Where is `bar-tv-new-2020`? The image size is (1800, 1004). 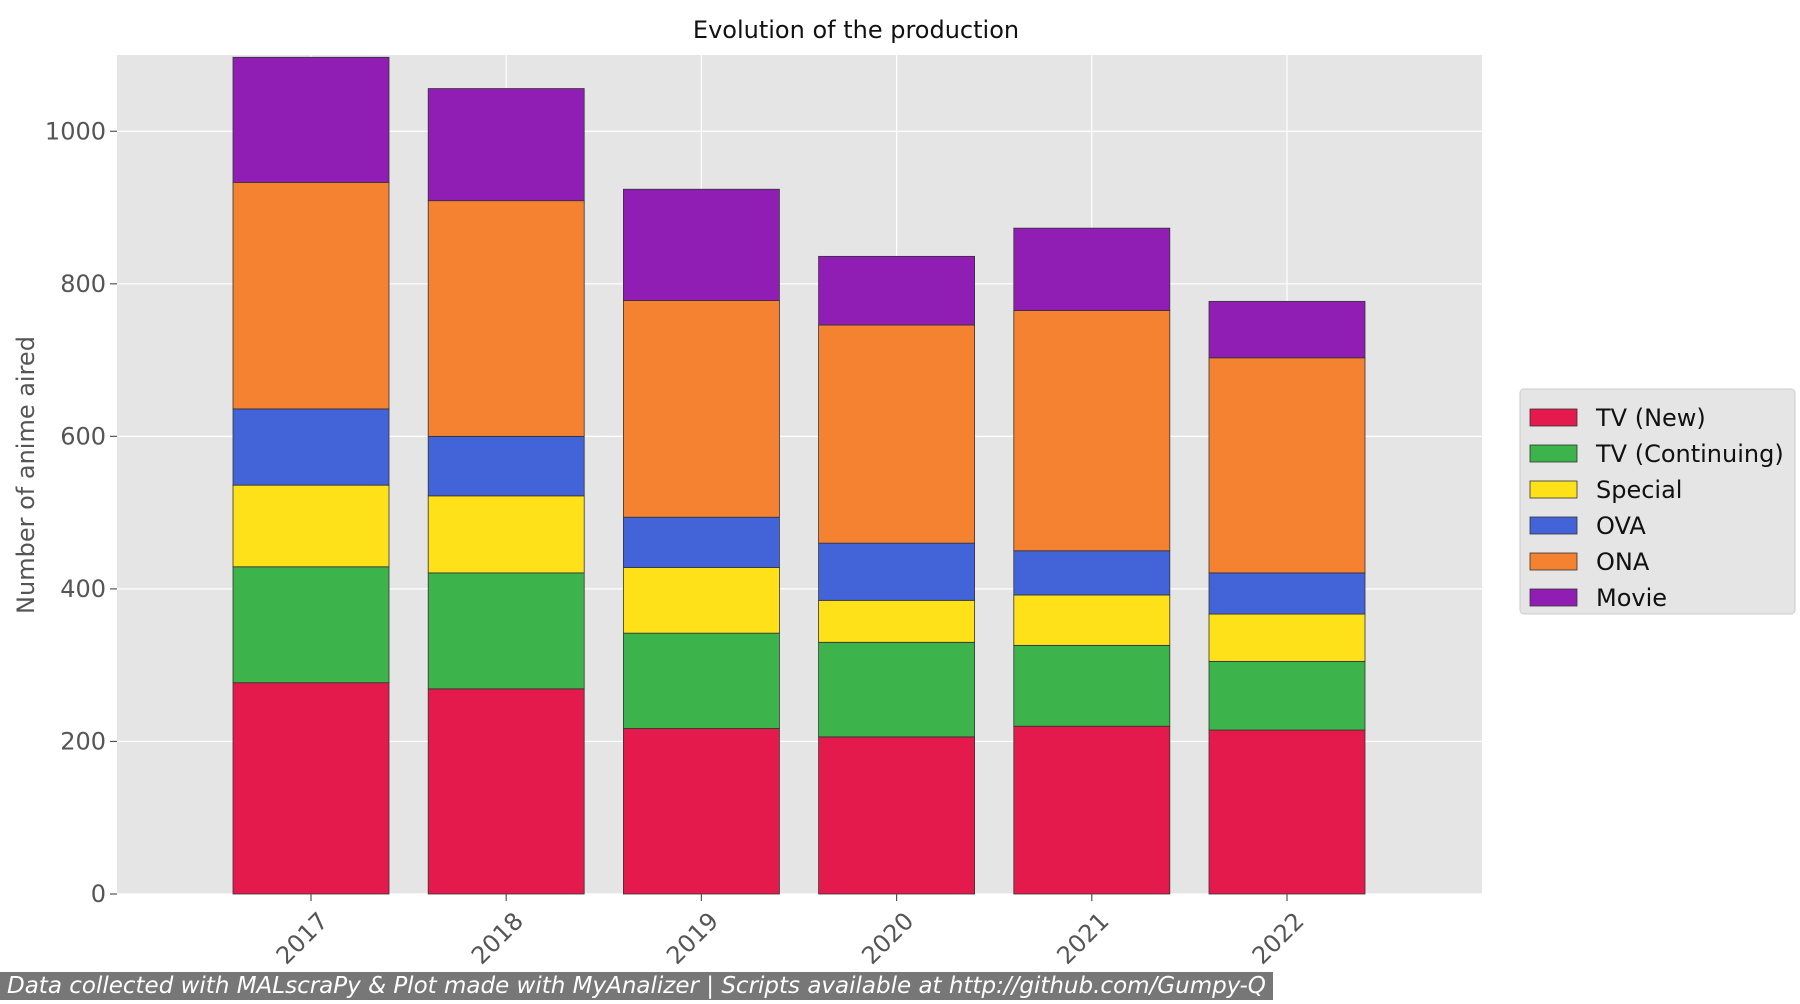 bar-tv-new-2020 is located at coordinates (896, 815).